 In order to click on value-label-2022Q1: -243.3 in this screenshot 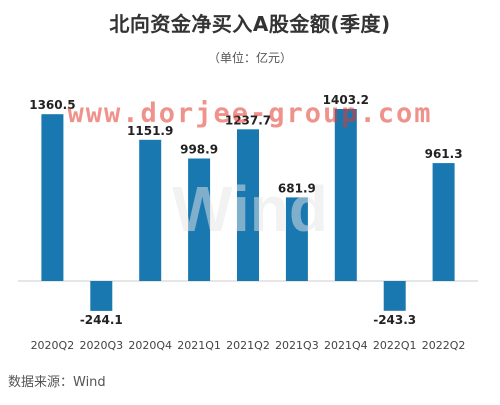, I will do `click(394, 320)`.